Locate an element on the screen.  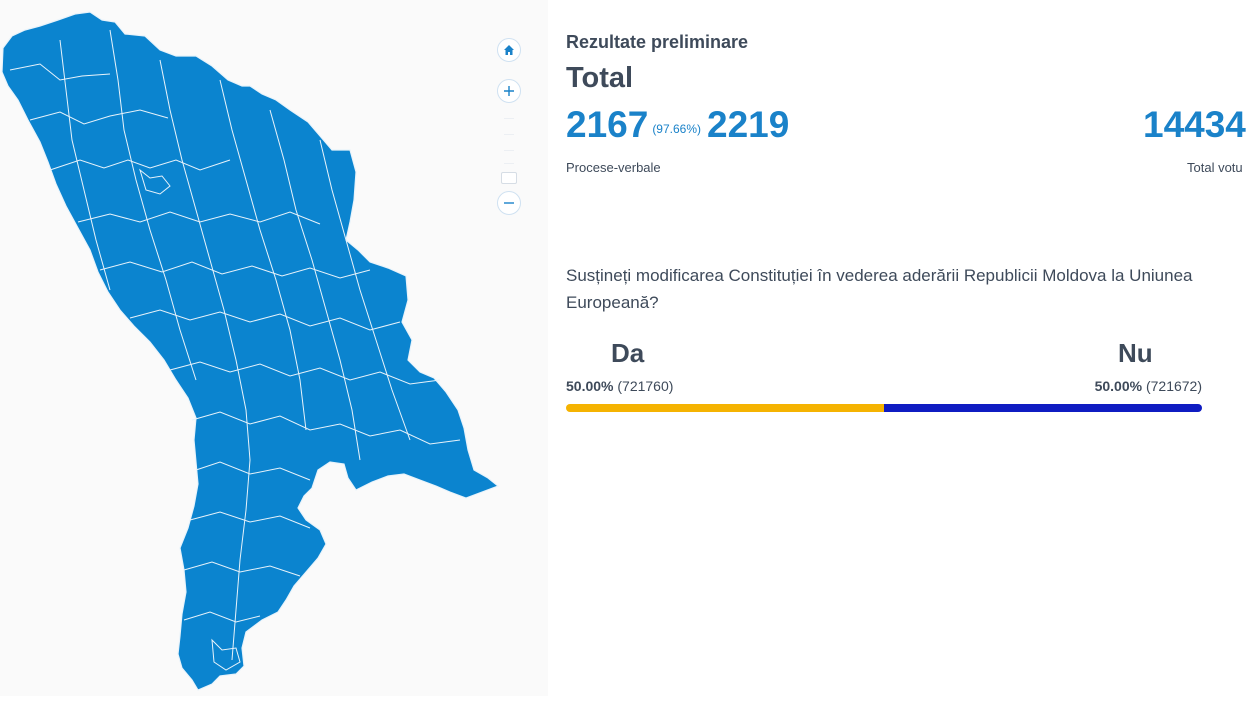
zoom-slider-handle is located at coordinates (509, 178).